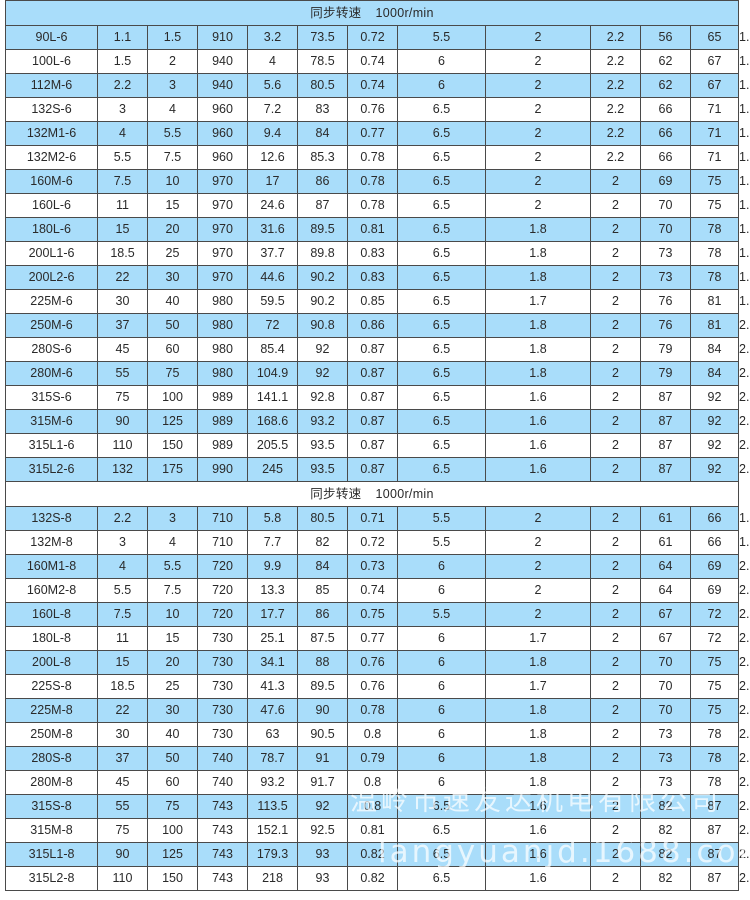 This screenshot has width=750, height=900. I want to click on motor-model-cell: 250M-6, so click(51, 325).